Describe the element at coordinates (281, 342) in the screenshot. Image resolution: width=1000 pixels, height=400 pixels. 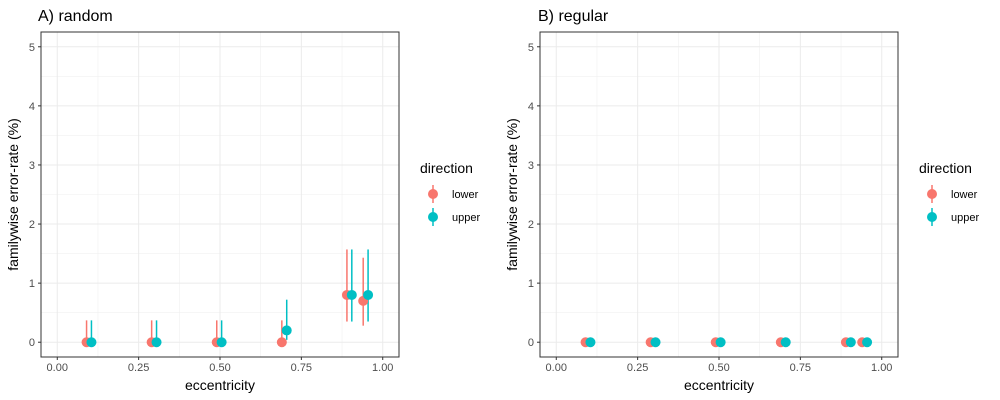
I see `data-point-lower` at that location.